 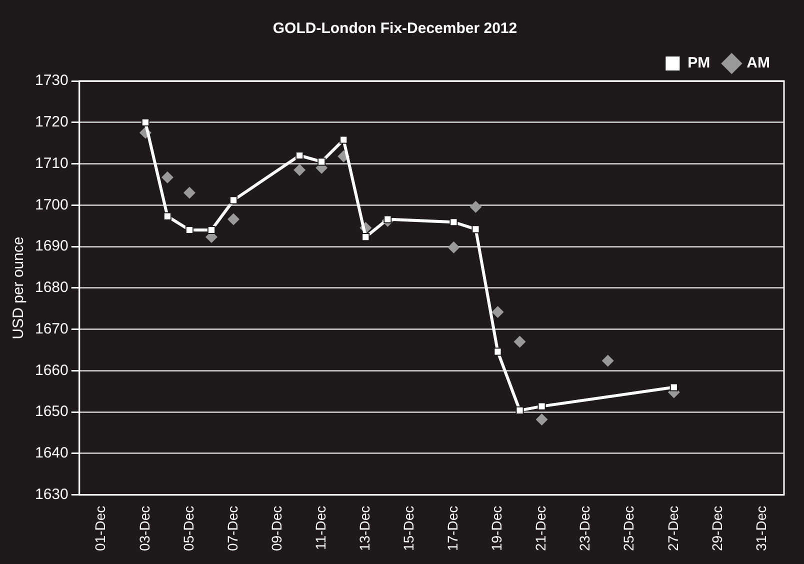 What do you see at coordinates (188, 529) in the screenshot?
I see `x-tick-label: 05-Dec` at bounding box center [188, 529].